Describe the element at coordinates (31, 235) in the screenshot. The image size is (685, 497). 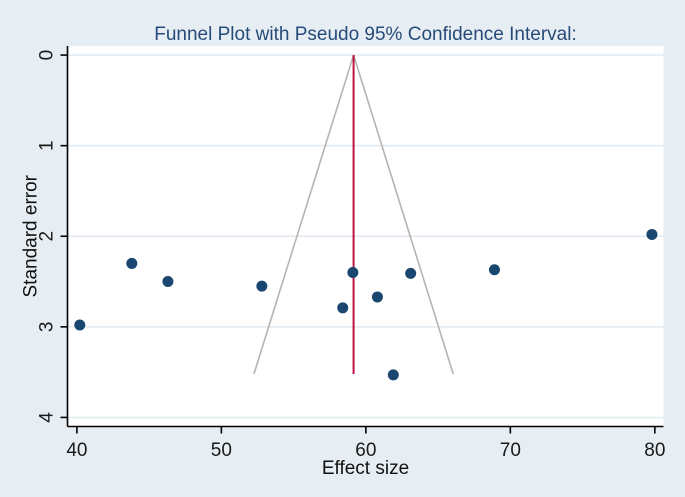
I see `y-axis-title: Standard error` at that location.